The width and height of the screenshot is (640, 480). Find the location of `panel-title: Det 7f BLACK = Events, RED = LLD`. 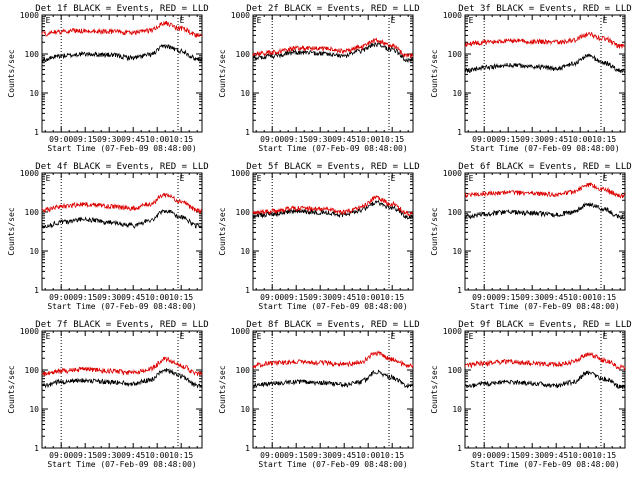

panel-title: Det 7f BLACK = Events, RED = LLD is located at coordinates (121, 325).